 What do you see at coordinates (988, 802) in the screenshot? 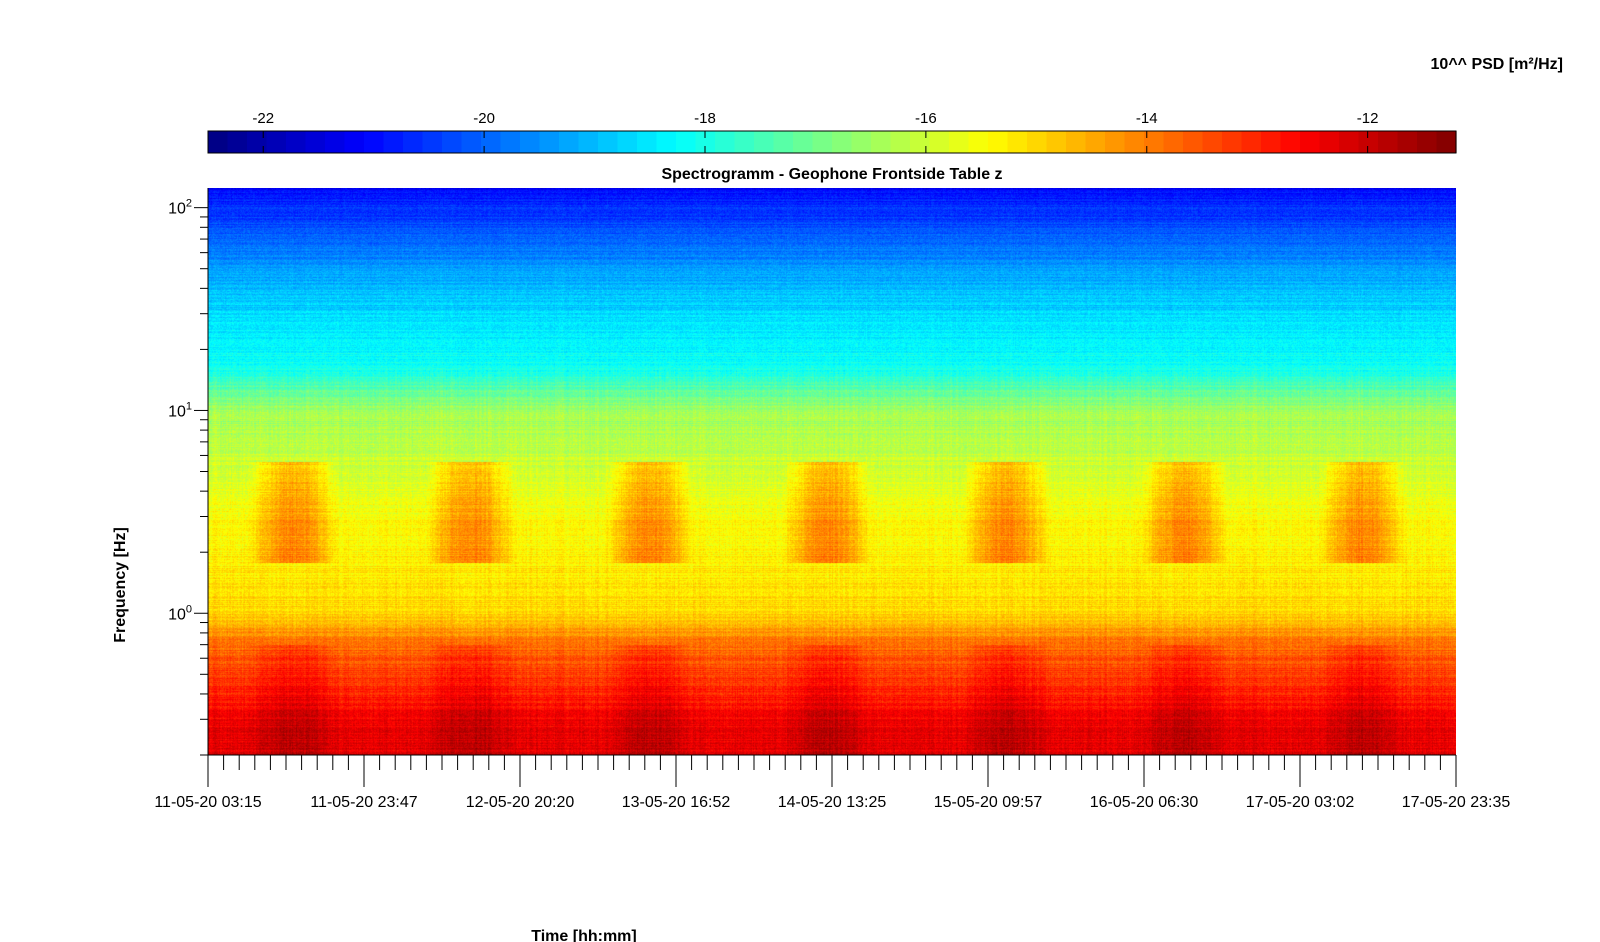
I see `x-tick-label: 15-05-20 09:57` at bounding box center [988, 802].